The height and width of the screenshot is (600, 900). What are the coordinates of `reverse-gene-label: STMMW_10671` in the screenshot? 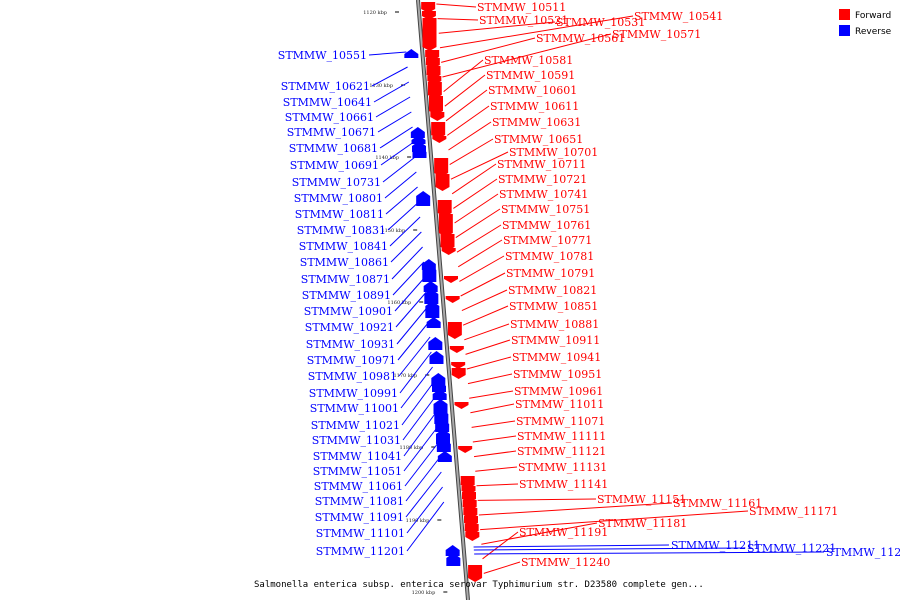 It's located at (331, 132).